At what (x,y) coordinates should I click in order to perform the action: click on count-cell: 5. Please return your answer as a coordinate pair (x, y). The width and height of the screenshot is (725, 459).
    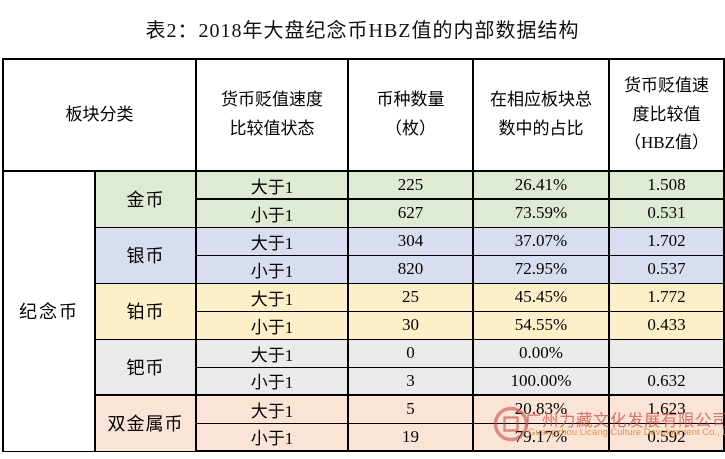
    Looking at the image, I should click on (410, 409).